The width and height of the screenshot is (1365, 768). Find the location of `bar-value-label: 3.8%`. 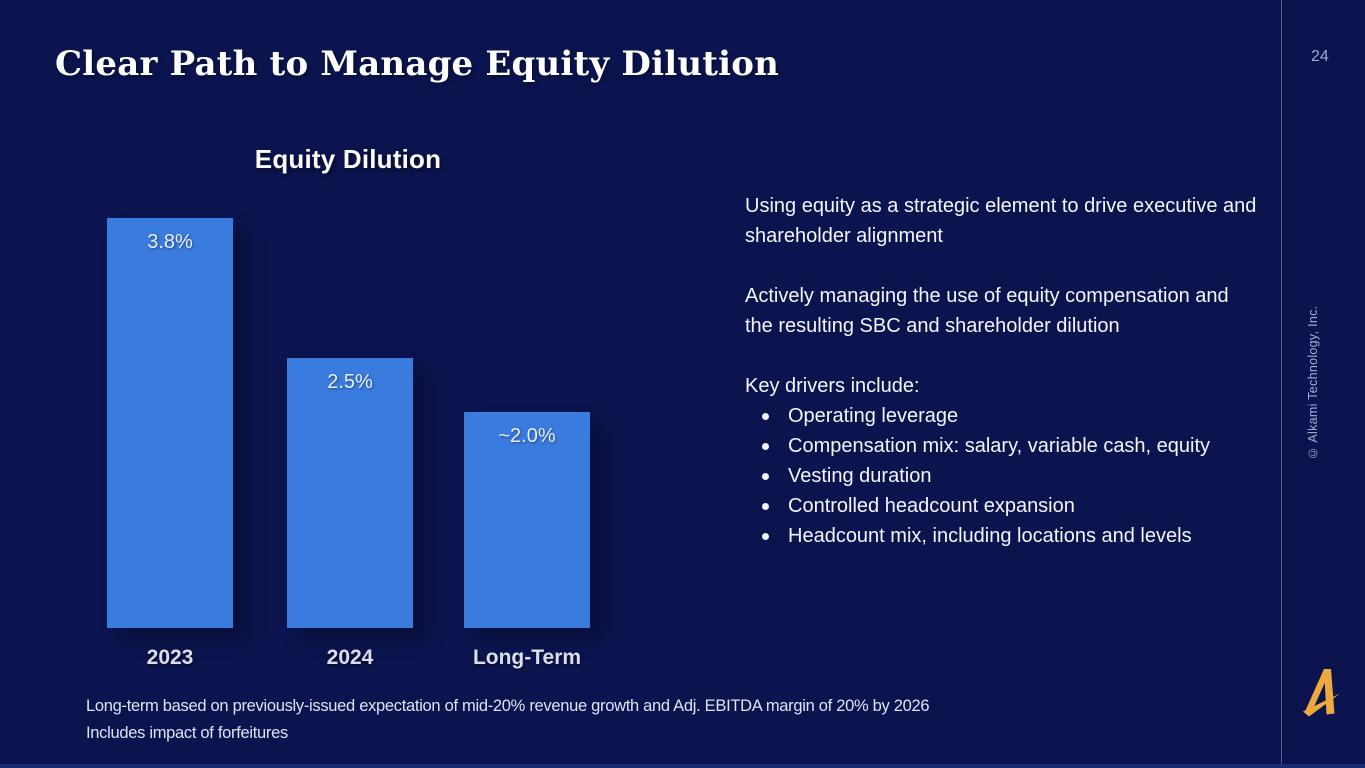

bar-value-label: 3.8% is located at coordinates (170, 241).